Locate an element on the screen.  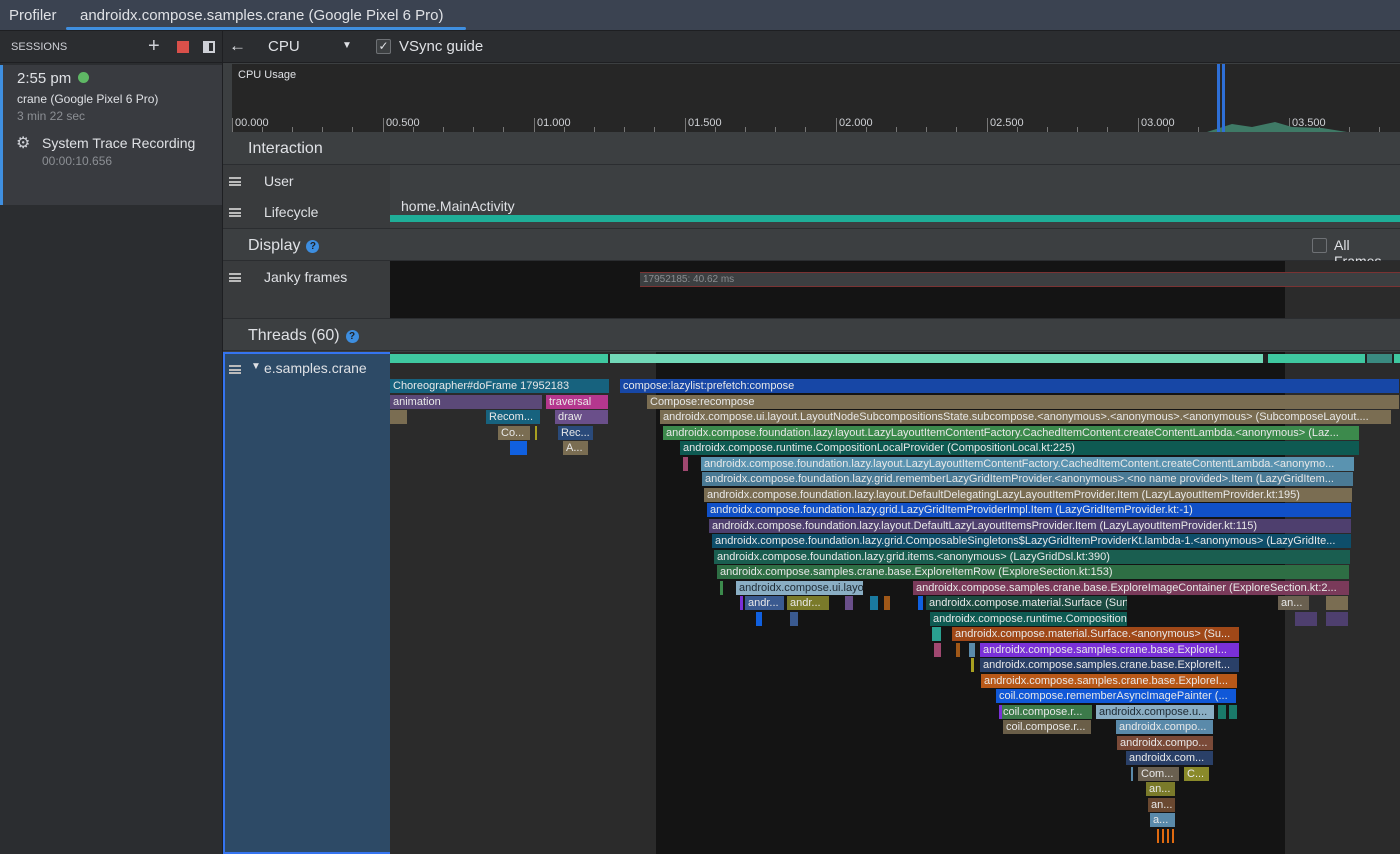
lifecycle-event-bar is located at coordinates (895, 218).